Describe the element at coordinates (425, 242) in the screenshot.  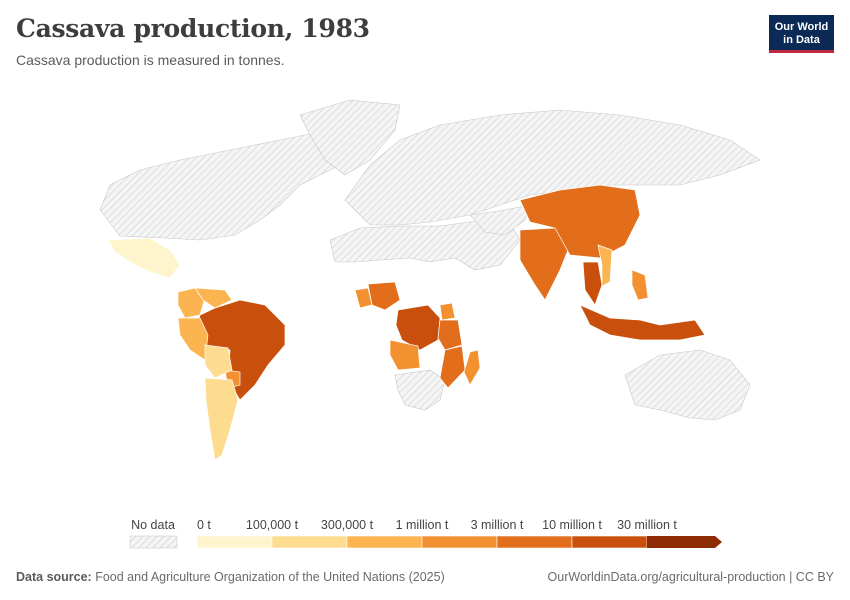
I see `north-africa-middle-east-no-data` at that location.